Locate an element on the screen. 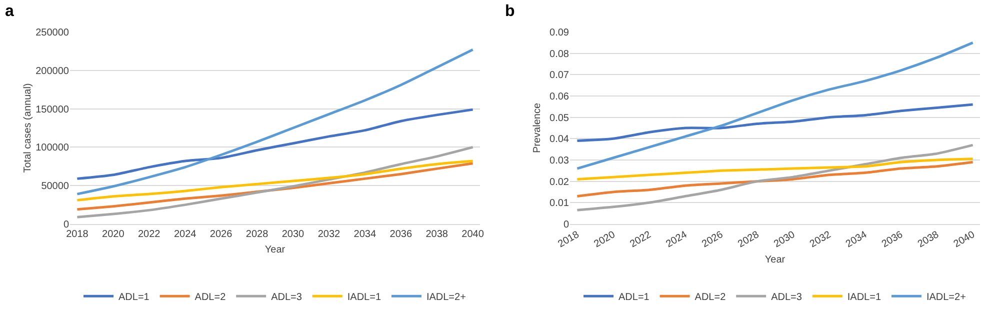 This screenshot has width=1000, height=323. y-tick-label: 0.05 is located at coordinates (560, 118).